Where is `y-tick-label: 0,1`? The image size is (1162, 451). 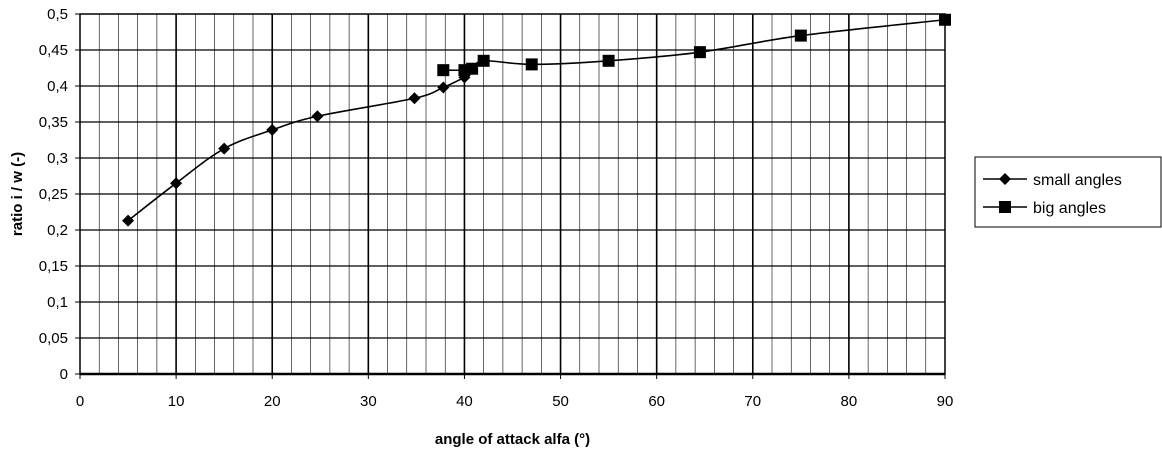 y-tick-label: 0,1 is located at coordinates (57, 302).